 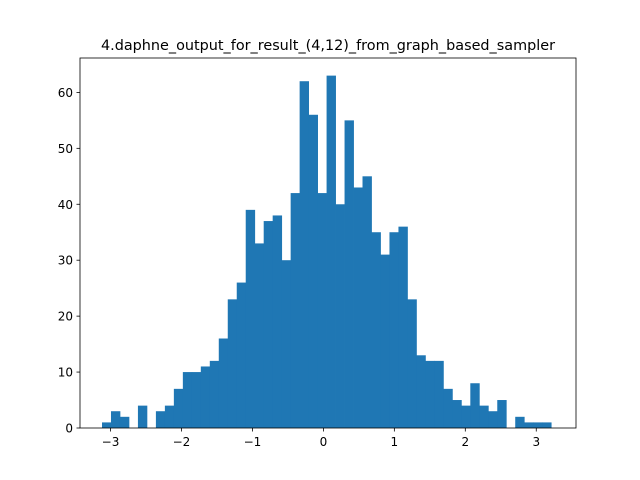 What do you see at coordinates (465, 442) in the screenshot?
I see `x-tick-label: 2` at bounding box center [465, 442].